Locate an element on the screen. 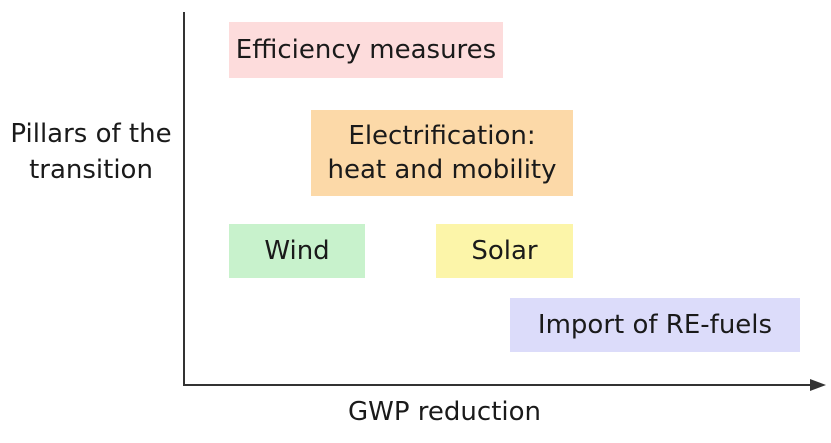  pillar-re-fuels: Import of RE-fuels is located at coordinates (655, 325).